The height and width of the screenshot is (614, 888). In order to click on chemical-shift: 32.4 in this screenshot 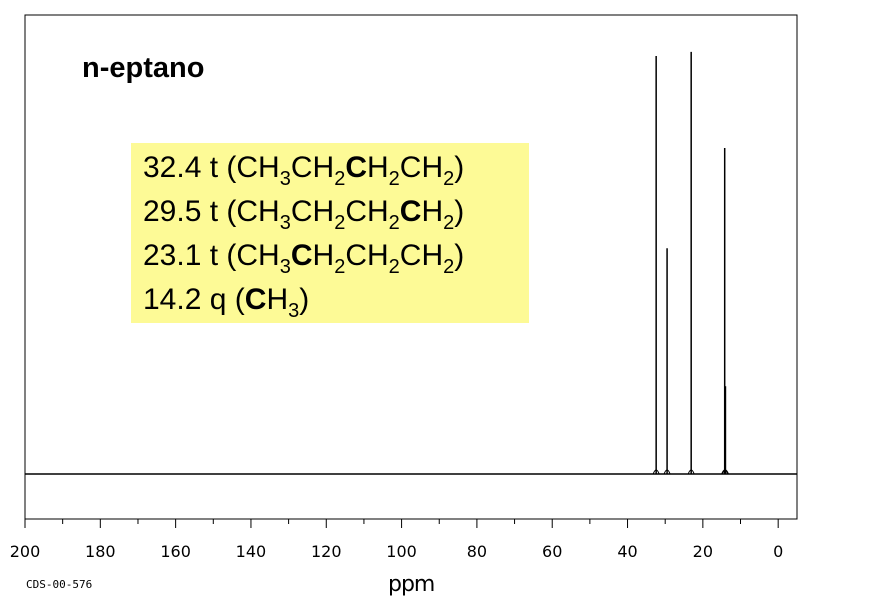, I will do `click(176, 167)`.